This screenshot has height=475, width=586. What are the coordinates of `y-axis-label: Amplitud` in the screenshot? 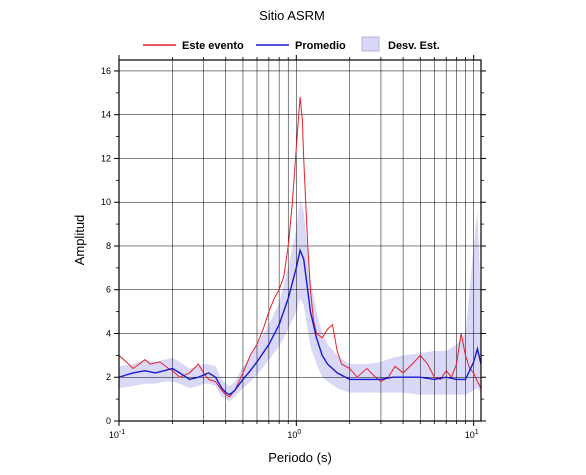 It's located at (79, 240).